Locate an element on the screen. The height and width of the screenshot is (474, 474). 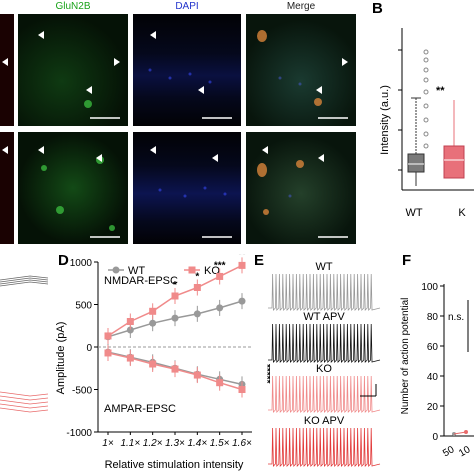
trace-label-ko: KO is located at coordinates (324, 369).